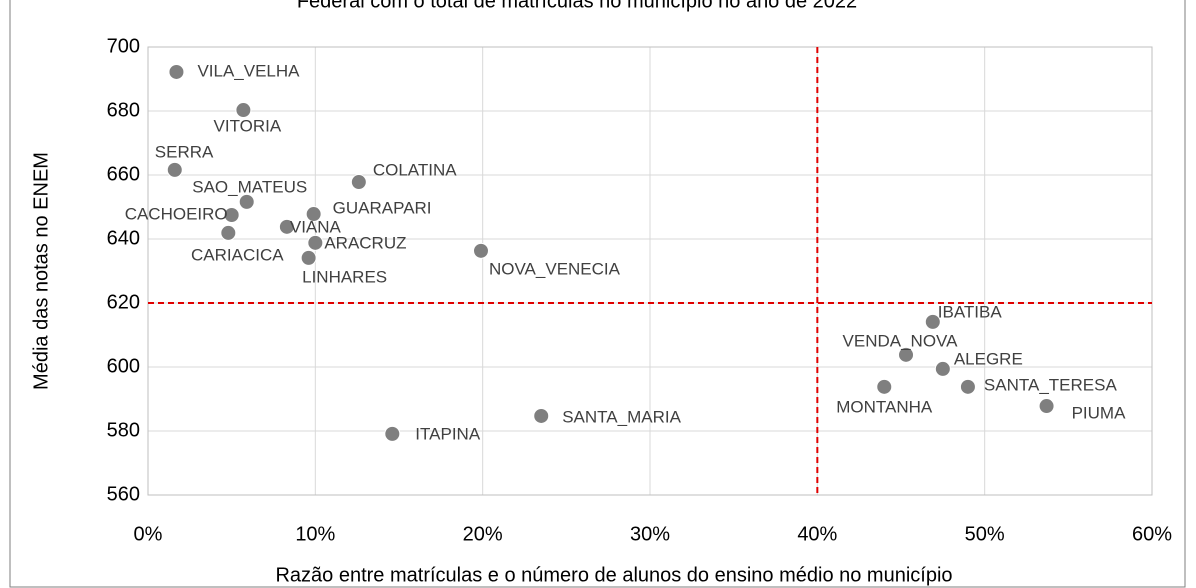  Describe the element at coordinates (1152, 534) in the screenshot. I see `x-tick-label: 60%` at that location.